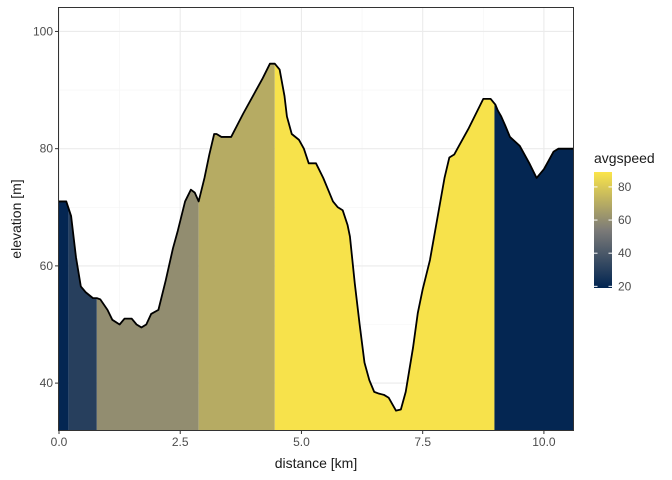  What do you see at coordinates (625, 253) in the screenshot?
I see `legend-label: 40` at bounding box center [625, 253].